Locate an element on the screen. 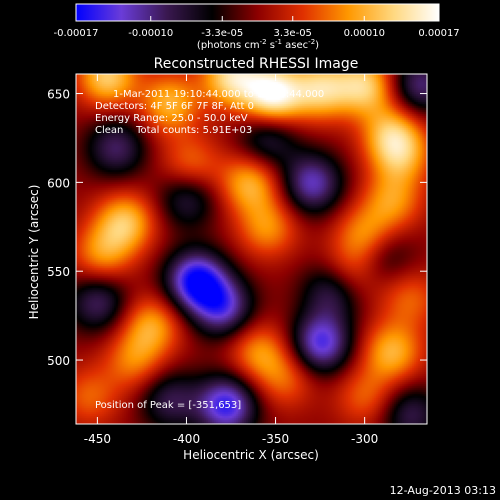 The width and height of the screenshot is (500, 500). y-tick-label: 600 is located at coordinates (58, 183).